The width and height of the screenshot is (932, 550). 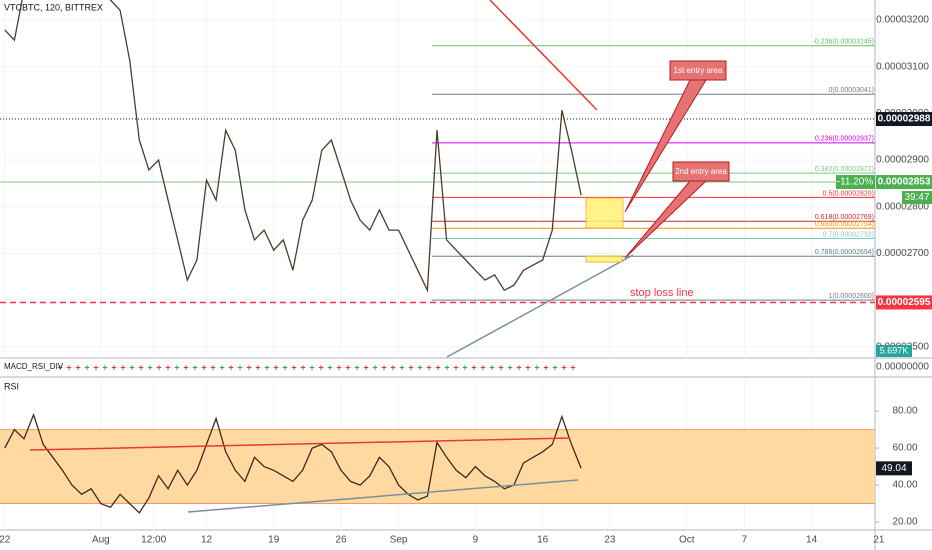 I want to click on callout-text: 2nd entry area, so click(x=701, y=171).